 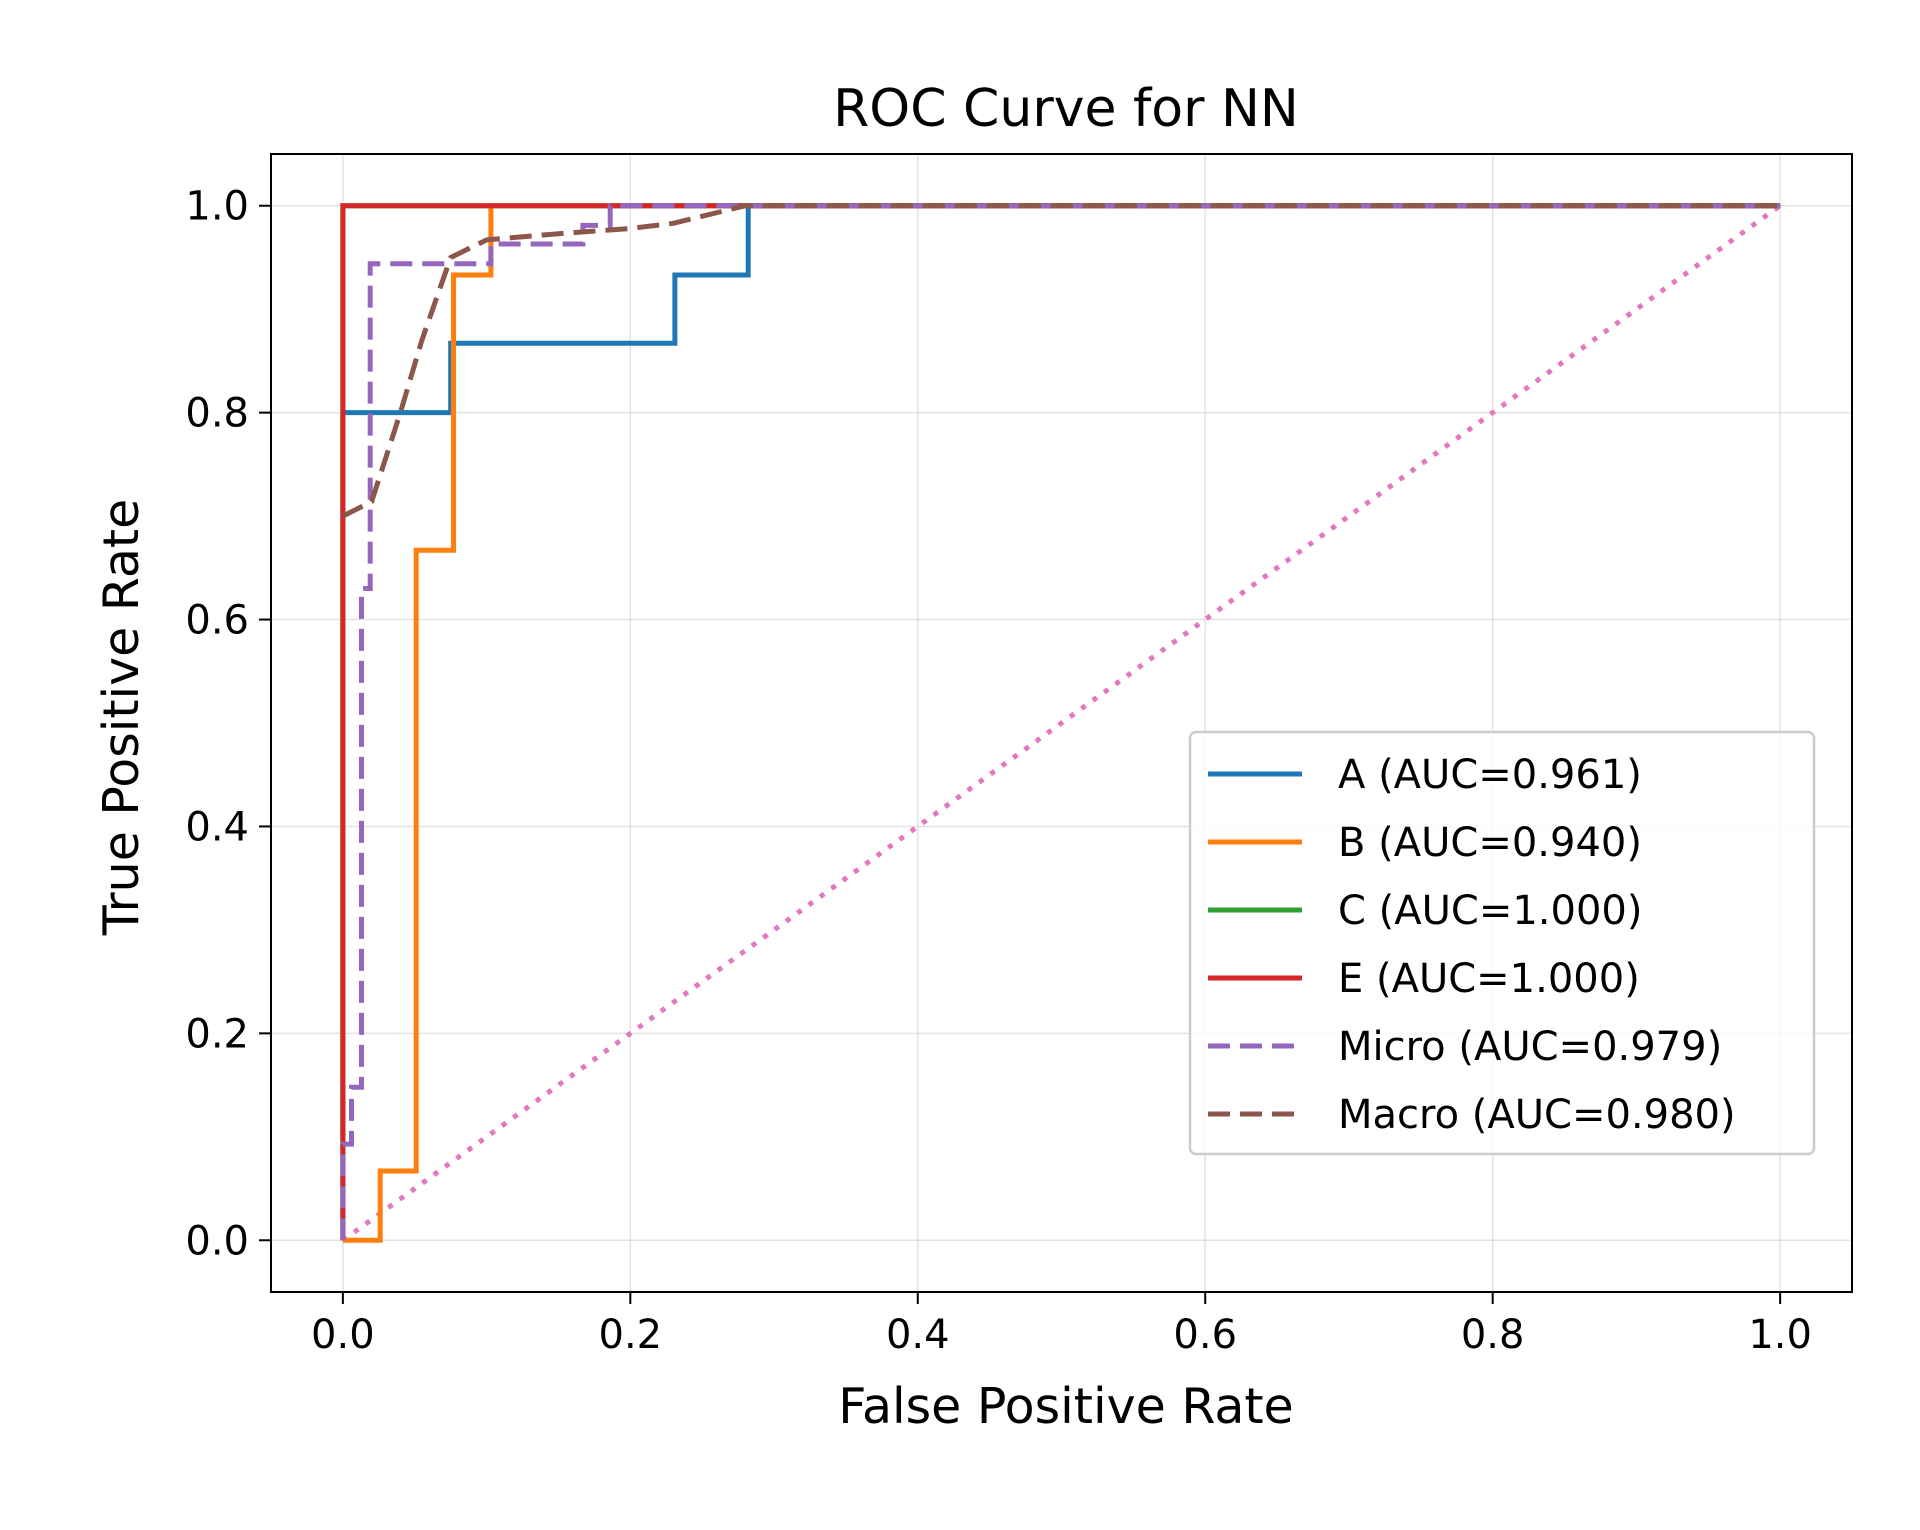 I want to click on x-tick-label: 0.0, so click(x=343, y=1335).